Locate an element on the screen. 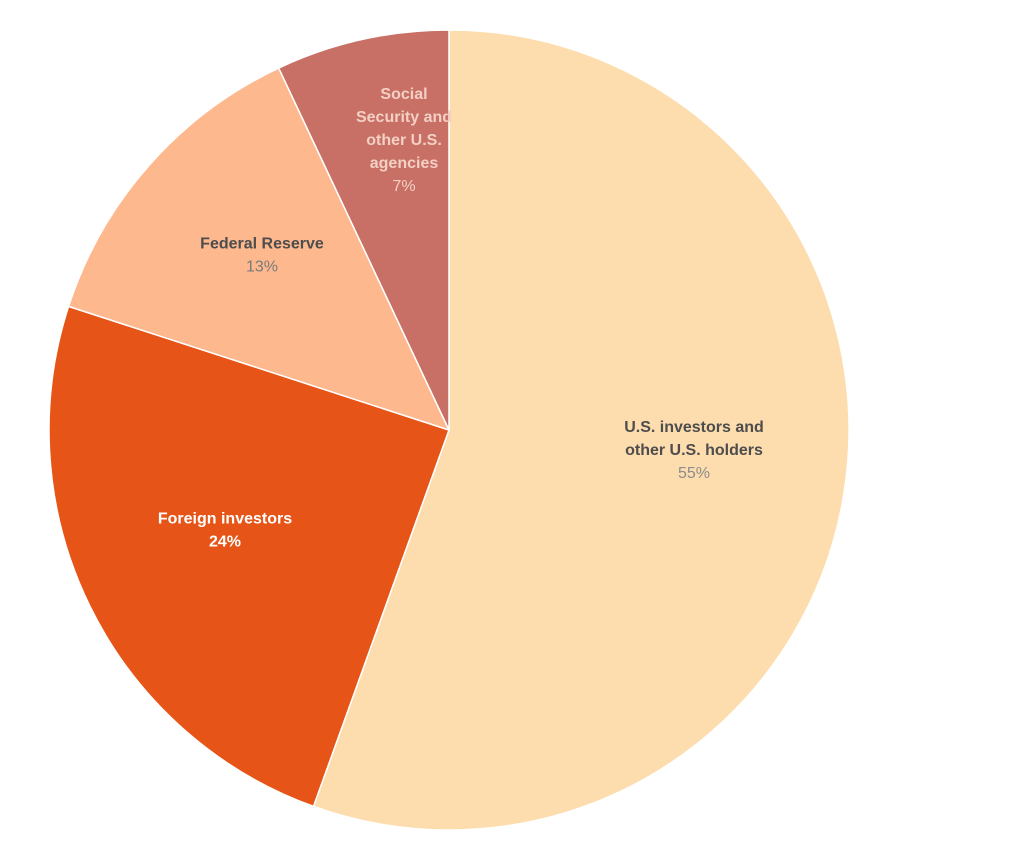  pie-label-name-line: other U.S. is located at coordinates (404, 140).